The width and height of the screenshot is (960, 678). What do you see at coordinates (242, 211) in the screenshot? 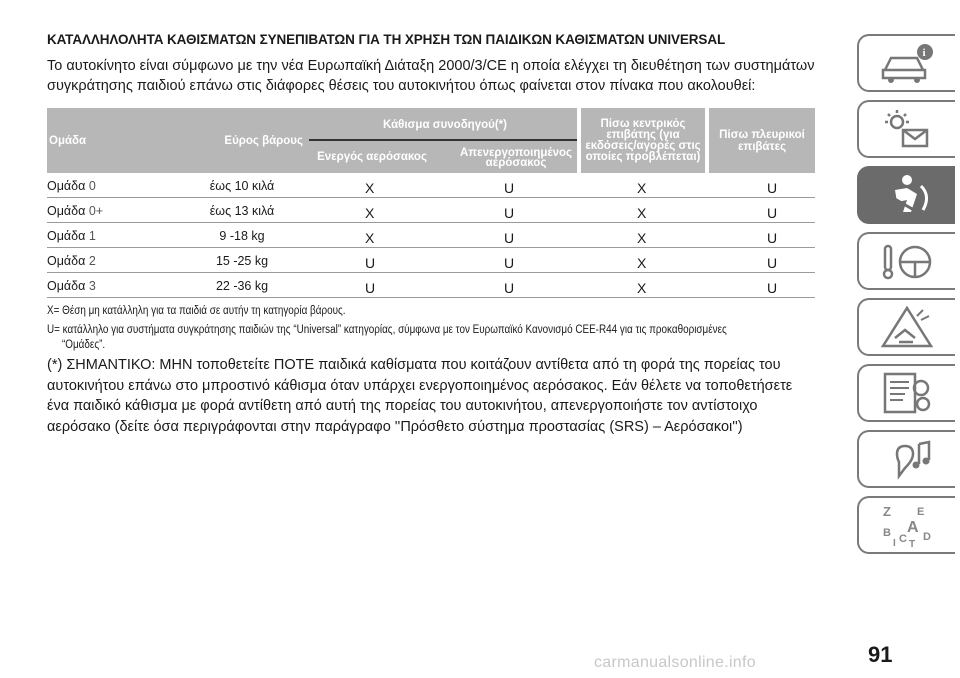
I see `row-weight: έως 13 κιλά` at bounding box center [242, 211].